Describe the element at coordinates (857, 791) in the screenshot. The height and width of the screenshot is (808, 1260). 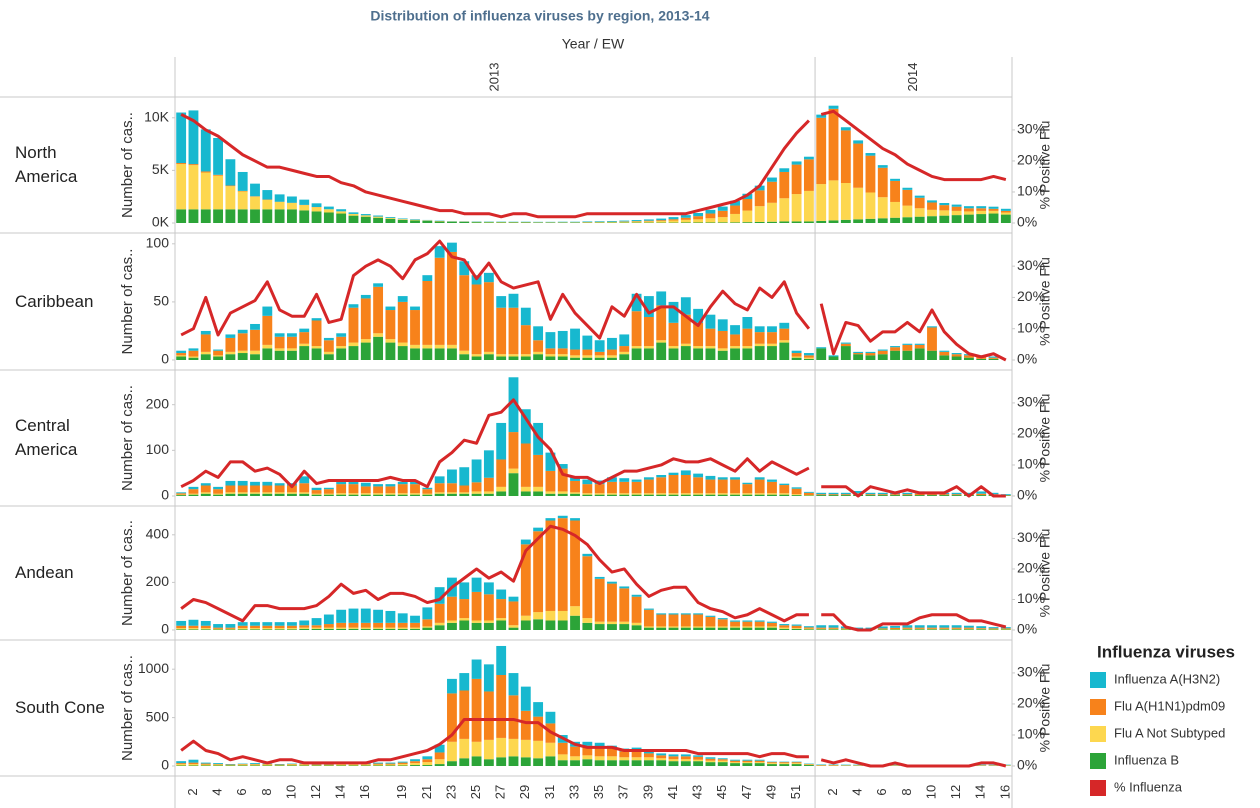
I see `x-tick-label: 4` at that location.